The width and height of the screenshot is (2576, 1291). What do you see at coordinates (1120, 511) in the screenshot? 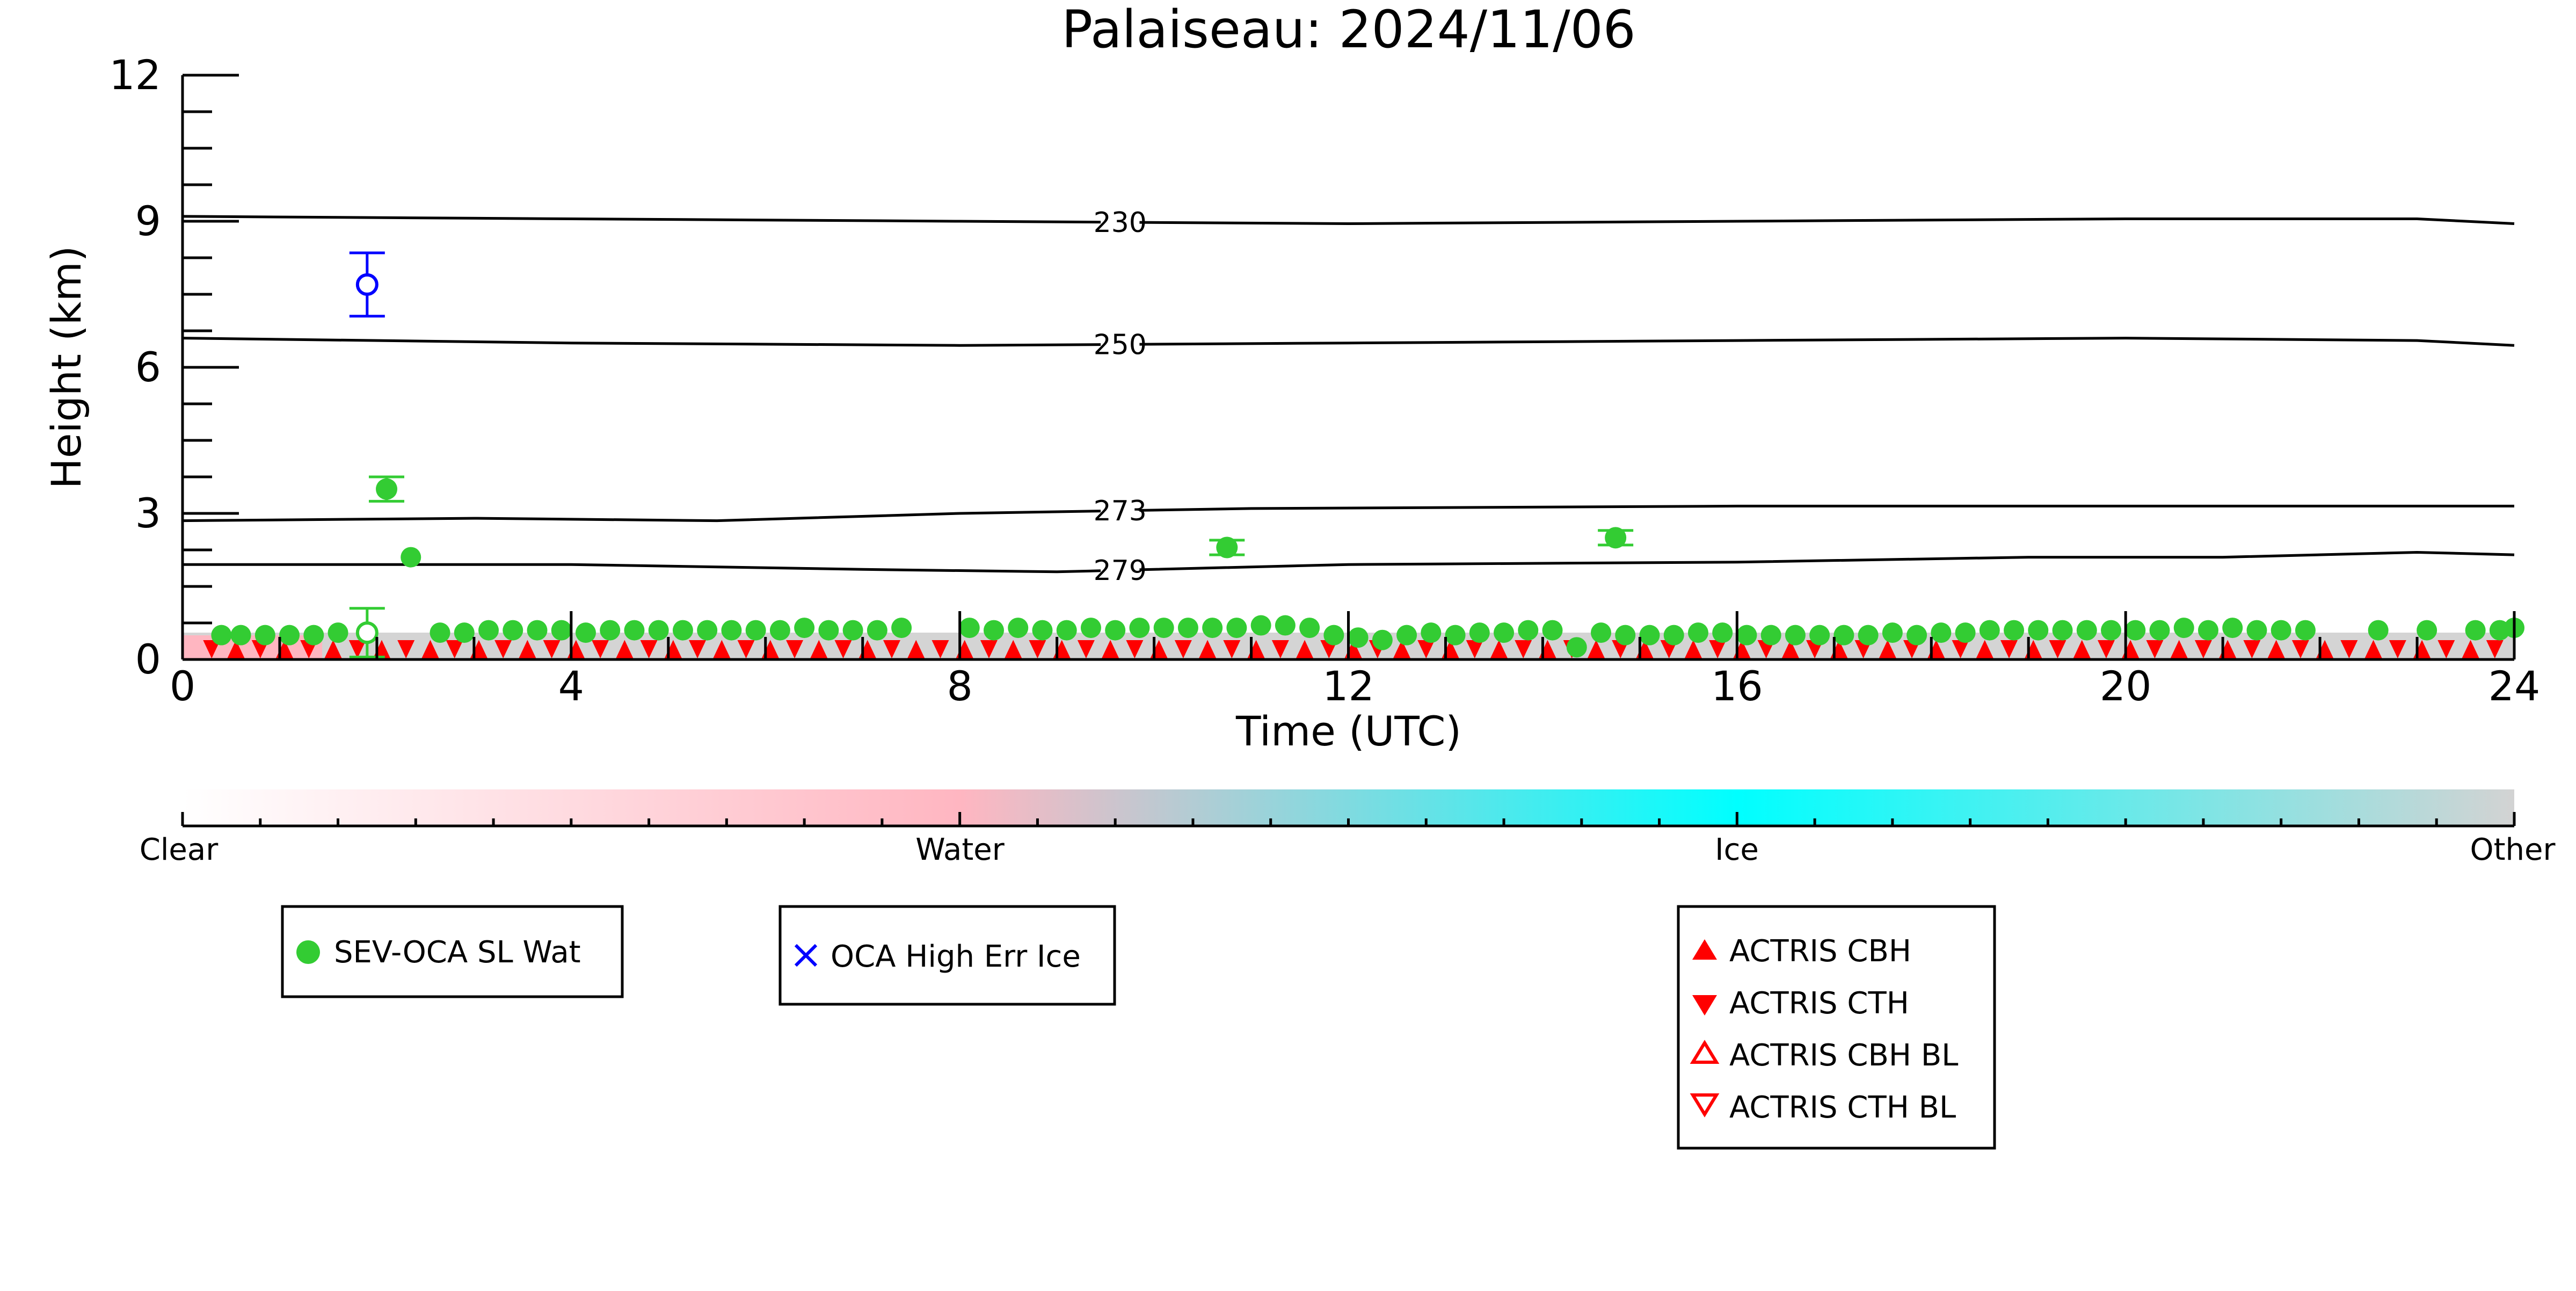
I see `contour-label: 273` at bounding box center [1120, 511].